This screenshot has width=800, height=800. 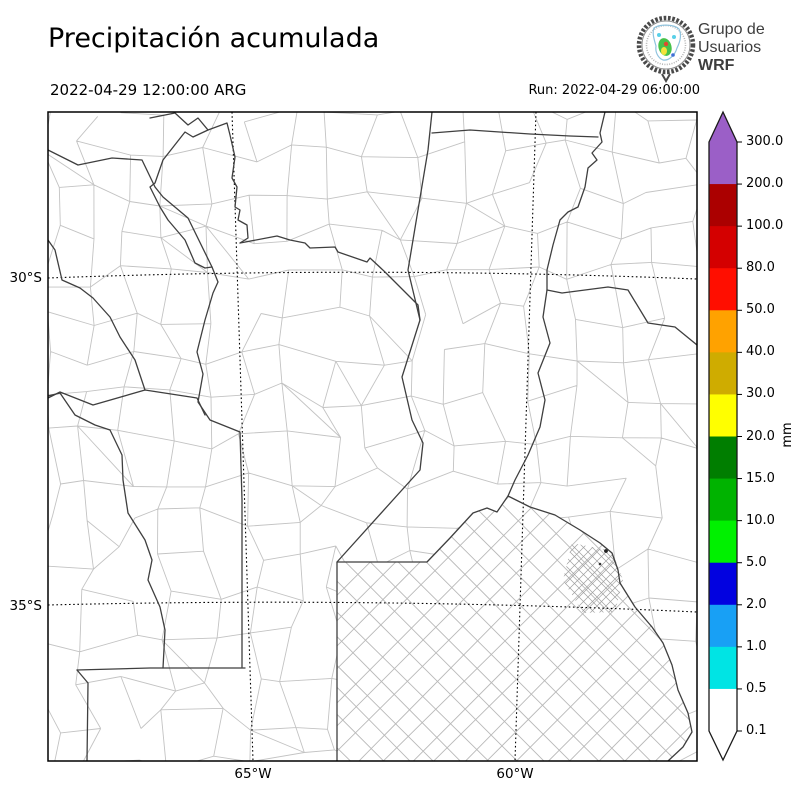 What do you see at coordinates (716, 65) in the screenshot?
I see `logo-text-line3: WRF` at bounding box center [716, 65].